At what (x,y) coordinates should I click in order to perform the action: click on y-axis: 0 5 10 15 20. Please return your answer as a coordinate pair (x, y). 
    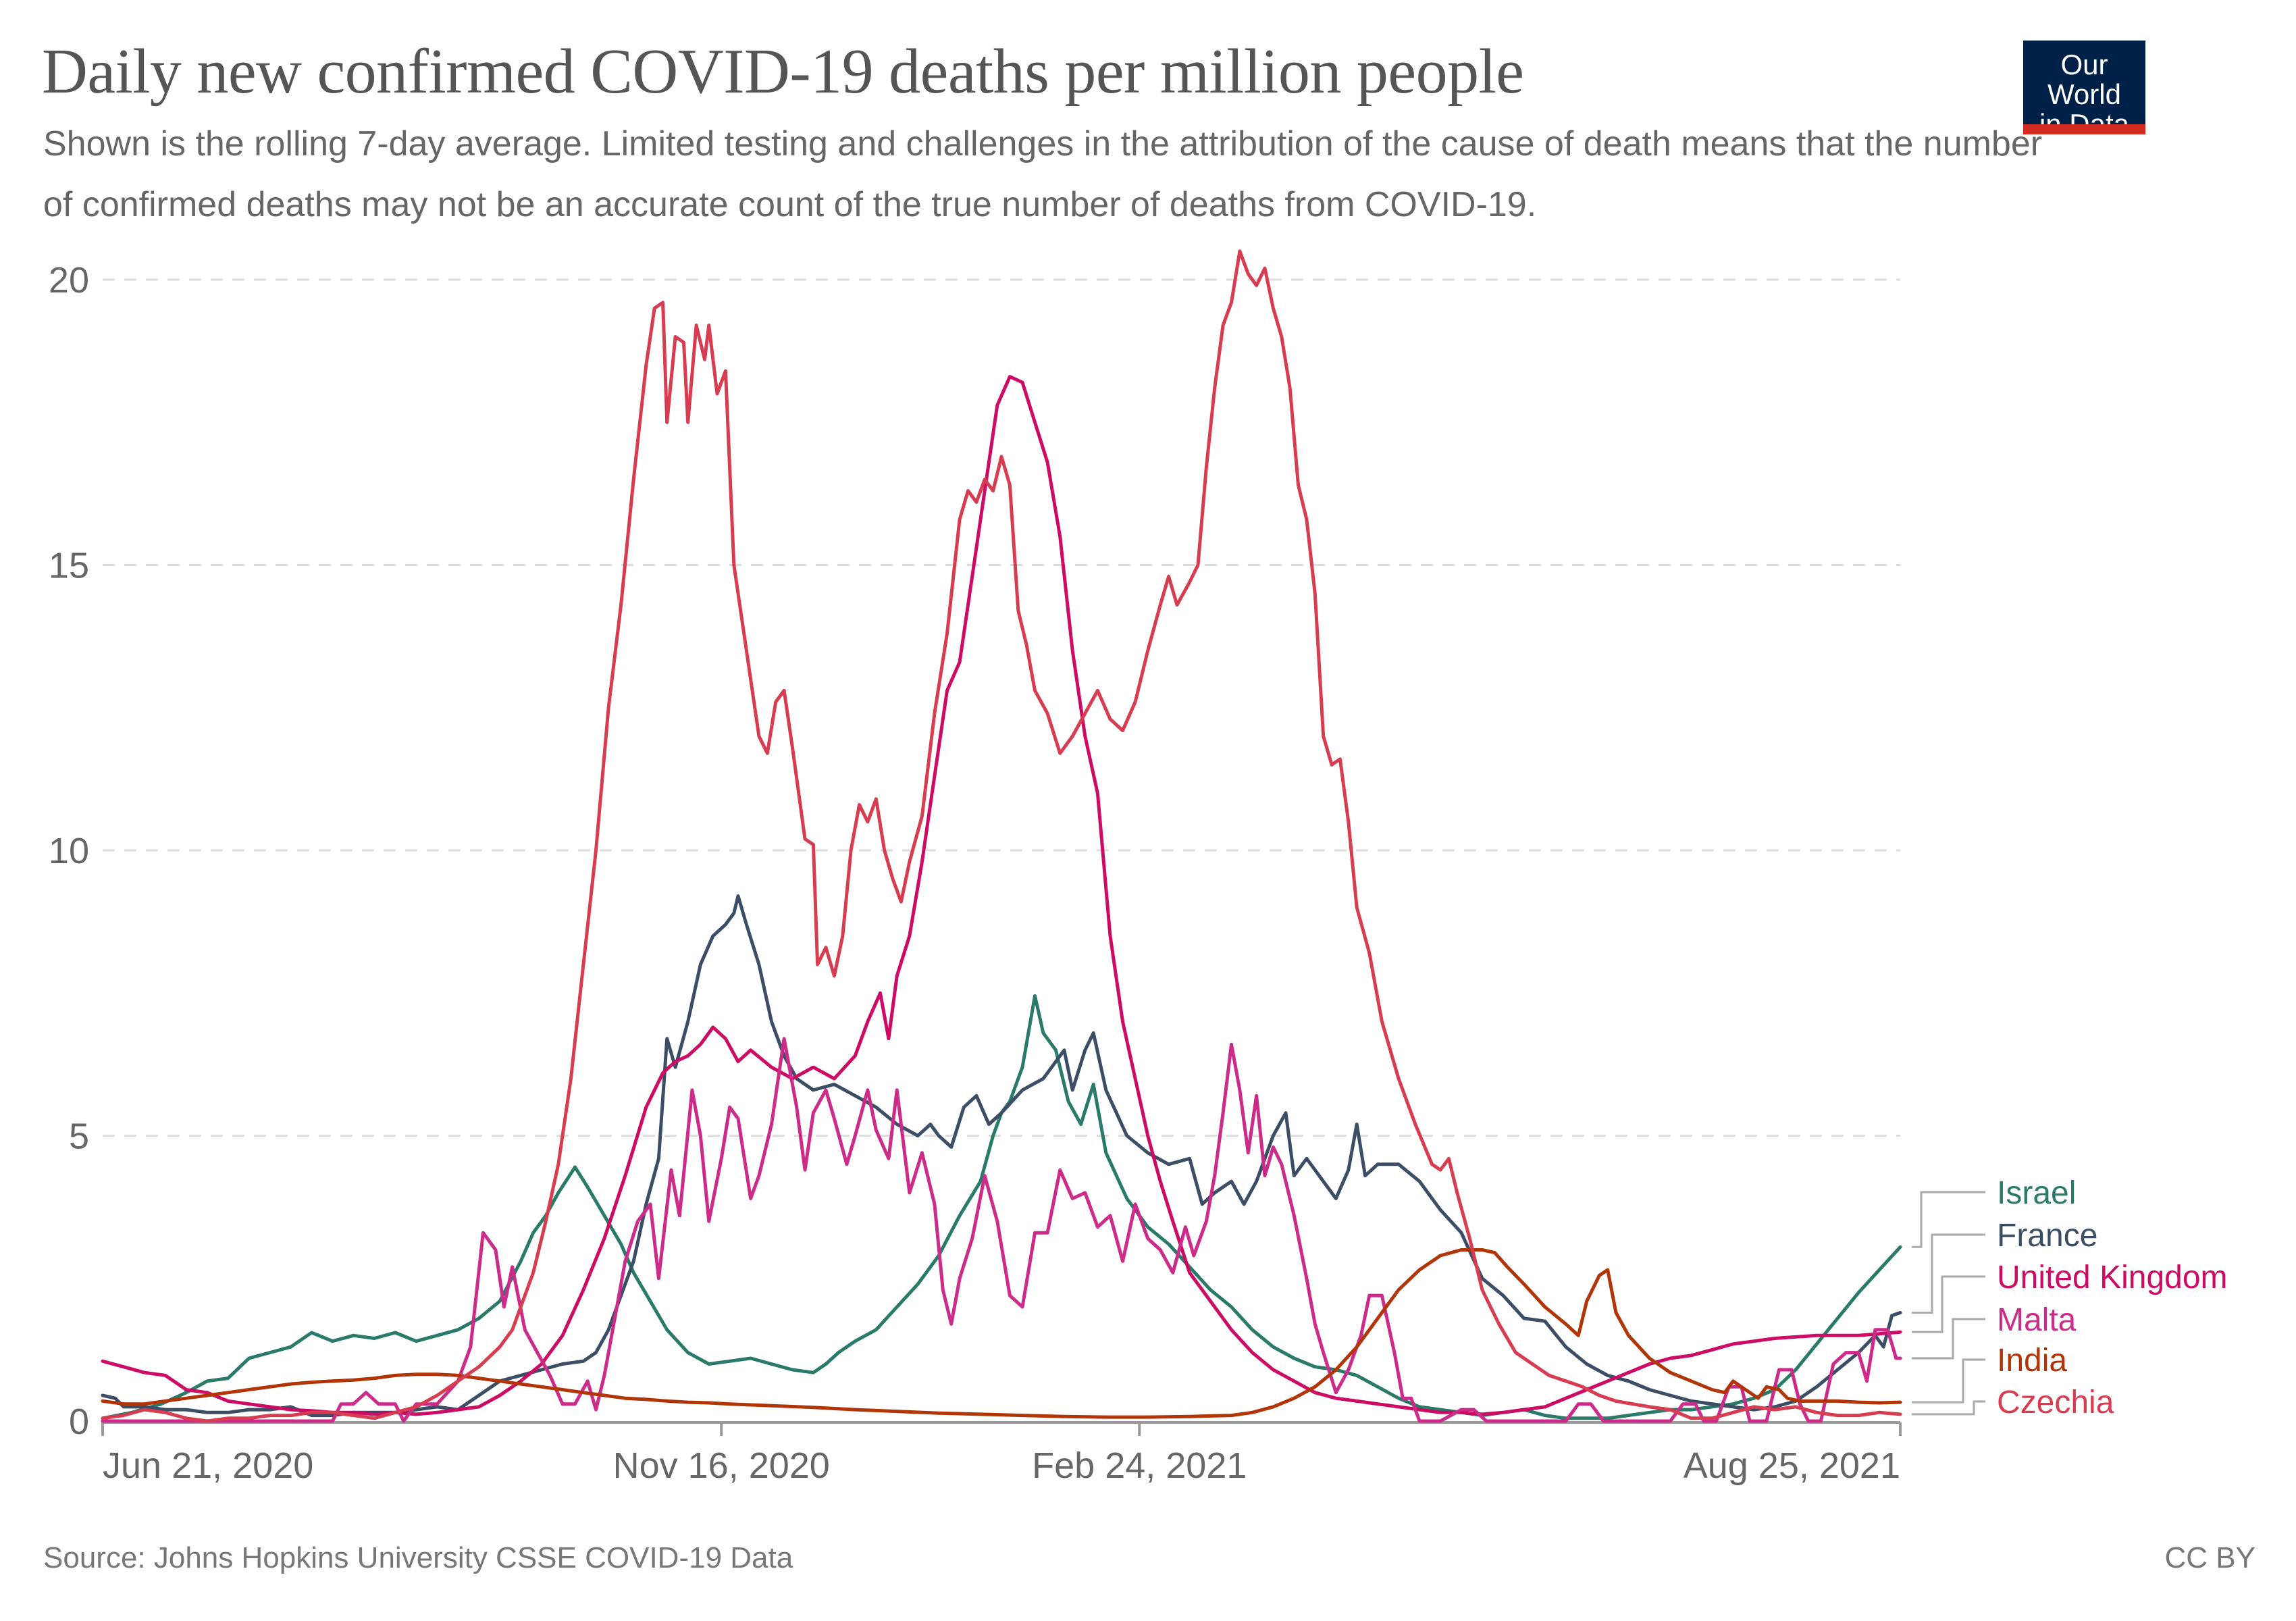
    Looking at the image, I should click on (69, 851).